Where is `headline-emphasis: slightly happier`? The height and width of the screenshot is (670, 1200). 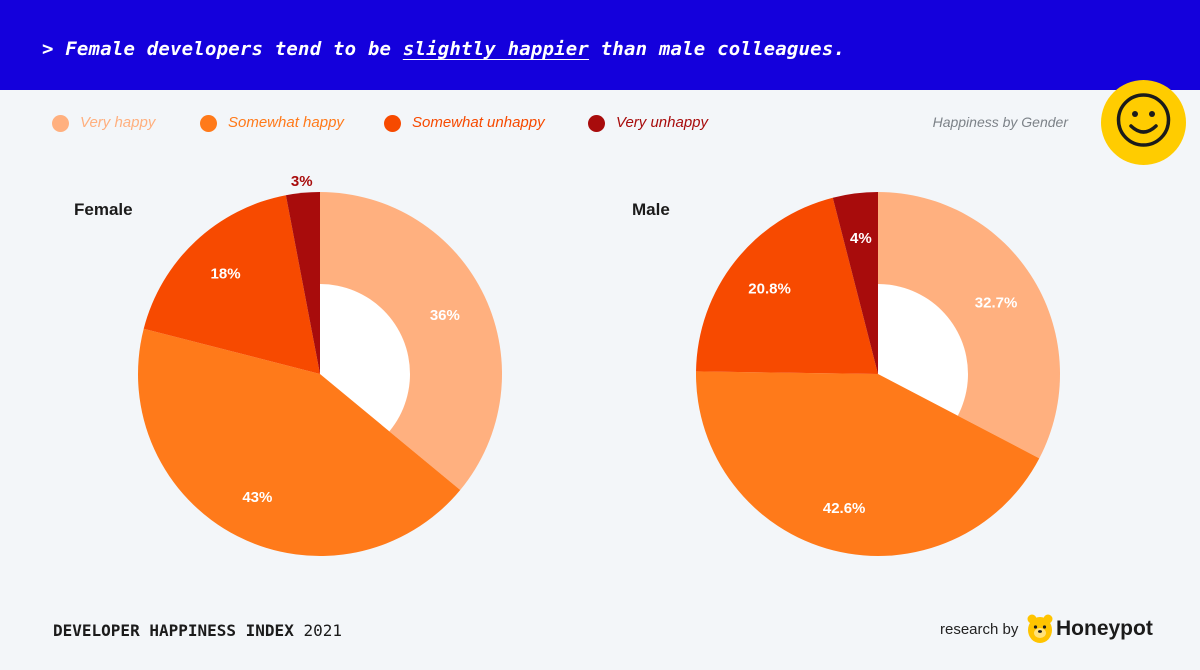 headline-emphasis: slightly happier is located at coordinates (496, 49).